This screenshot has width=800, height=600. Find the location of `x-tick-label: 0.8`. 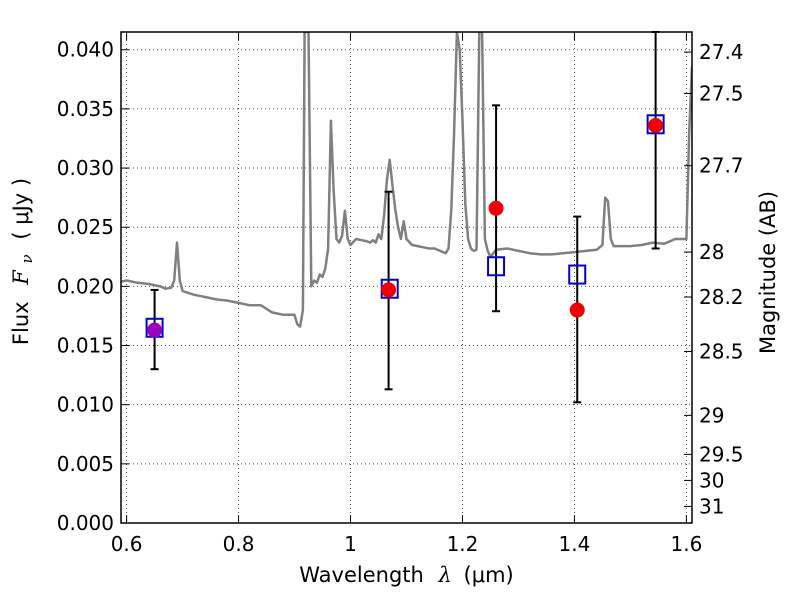

x-tick-label: 0.8 is located at coordinates (239, 544).